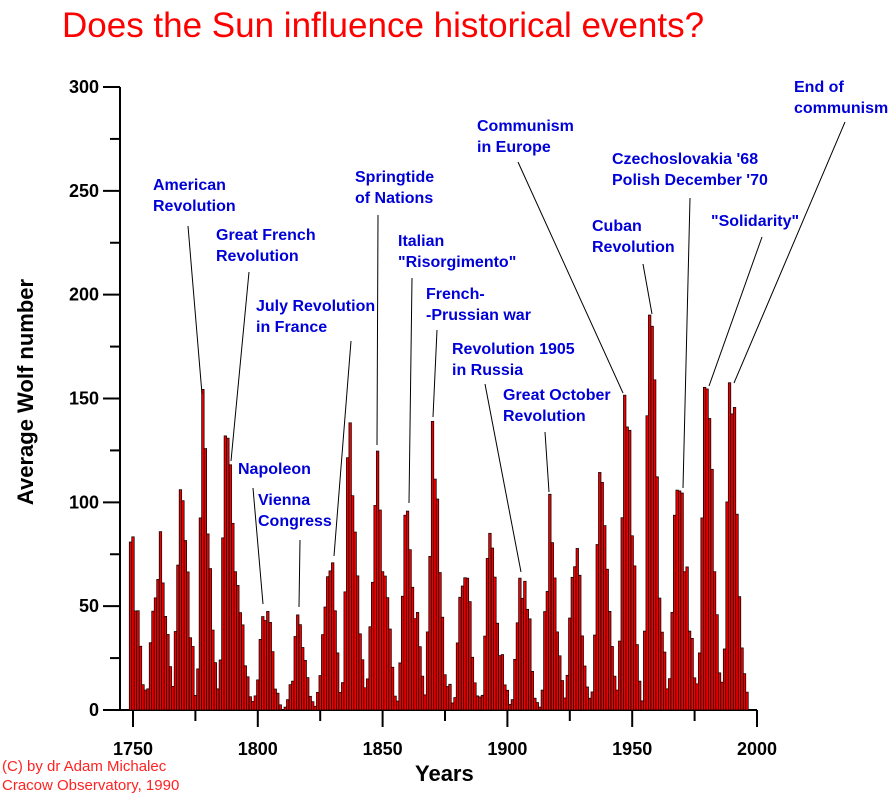 The image size is (893, 807). Describe the element at coordinates (545, 661) in the screenshot. I see `bar-1915` at that location.